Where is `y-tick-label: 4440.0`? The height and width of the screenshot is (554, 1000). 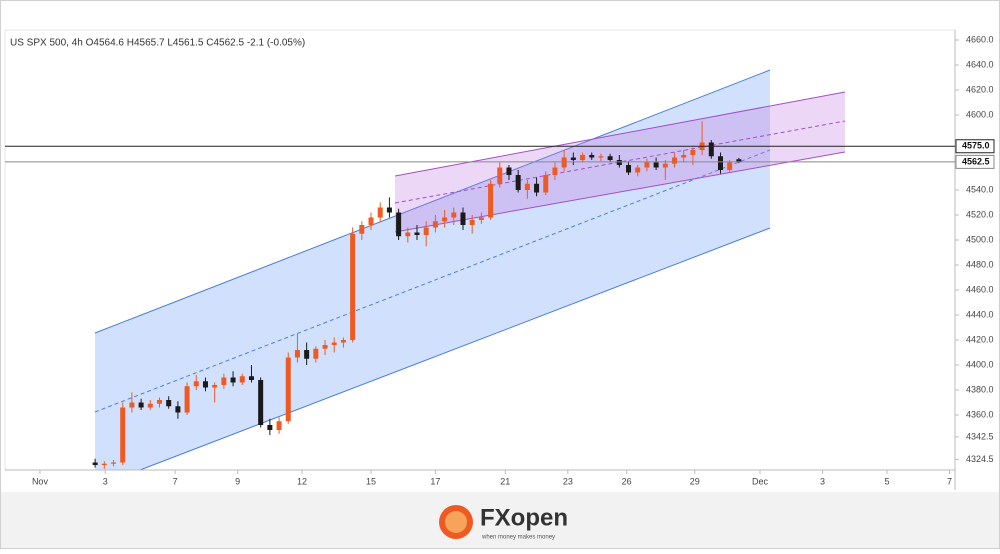
y-tick-label: 4440.0 is located at coordinates (980, 314).